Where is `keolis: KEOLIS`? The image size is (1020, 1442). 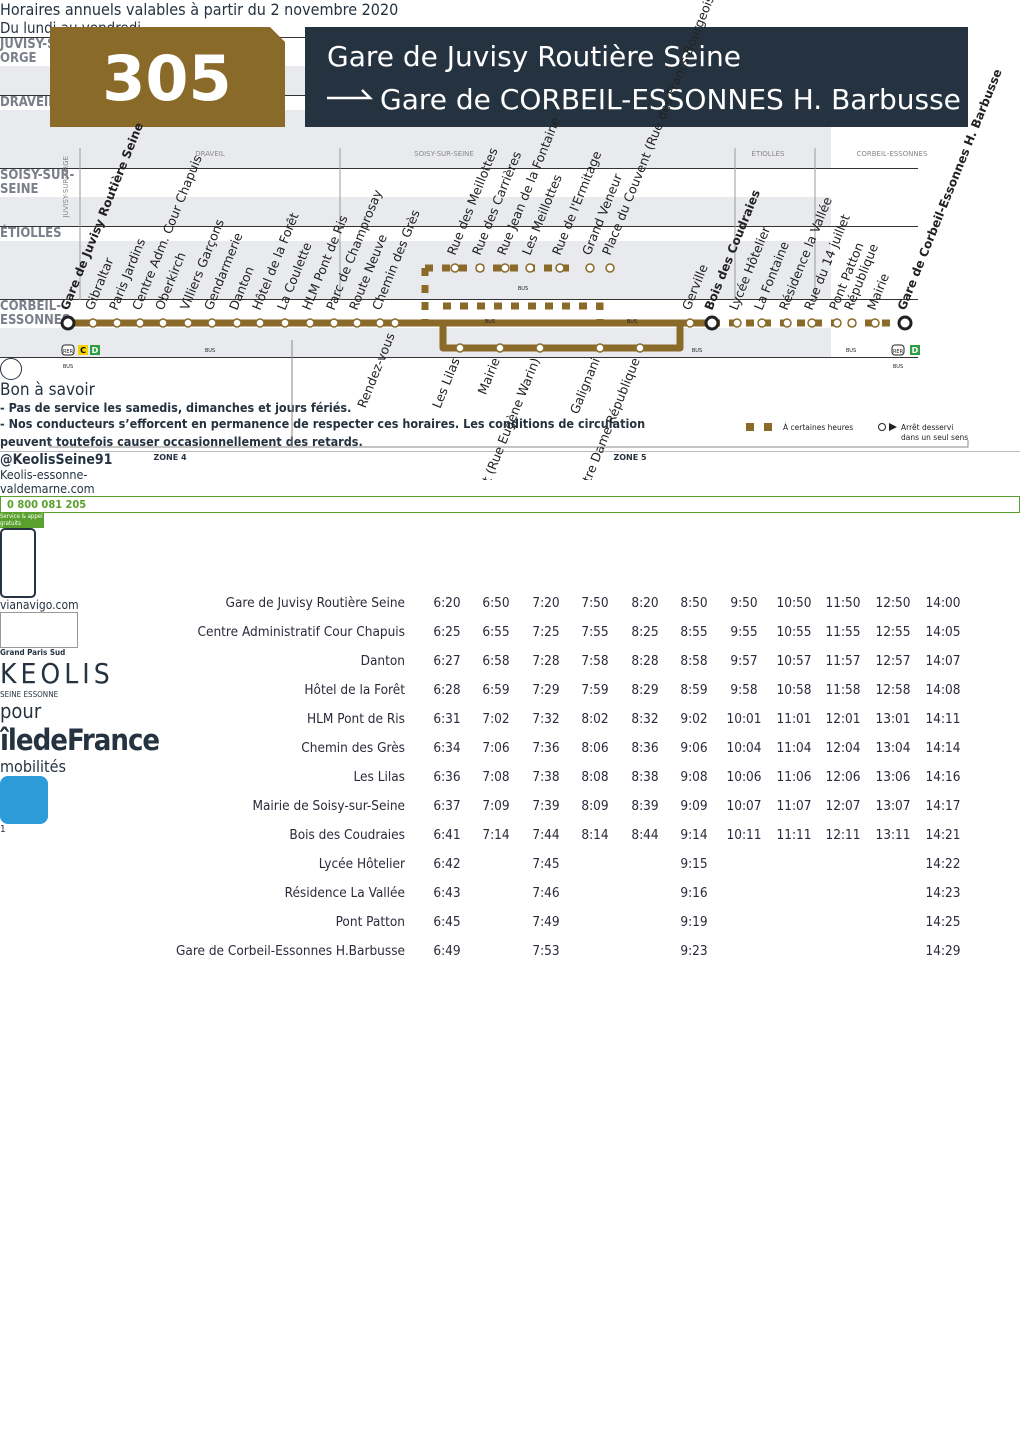
keolis: KEOLIS is located at coordinates (57, 673).